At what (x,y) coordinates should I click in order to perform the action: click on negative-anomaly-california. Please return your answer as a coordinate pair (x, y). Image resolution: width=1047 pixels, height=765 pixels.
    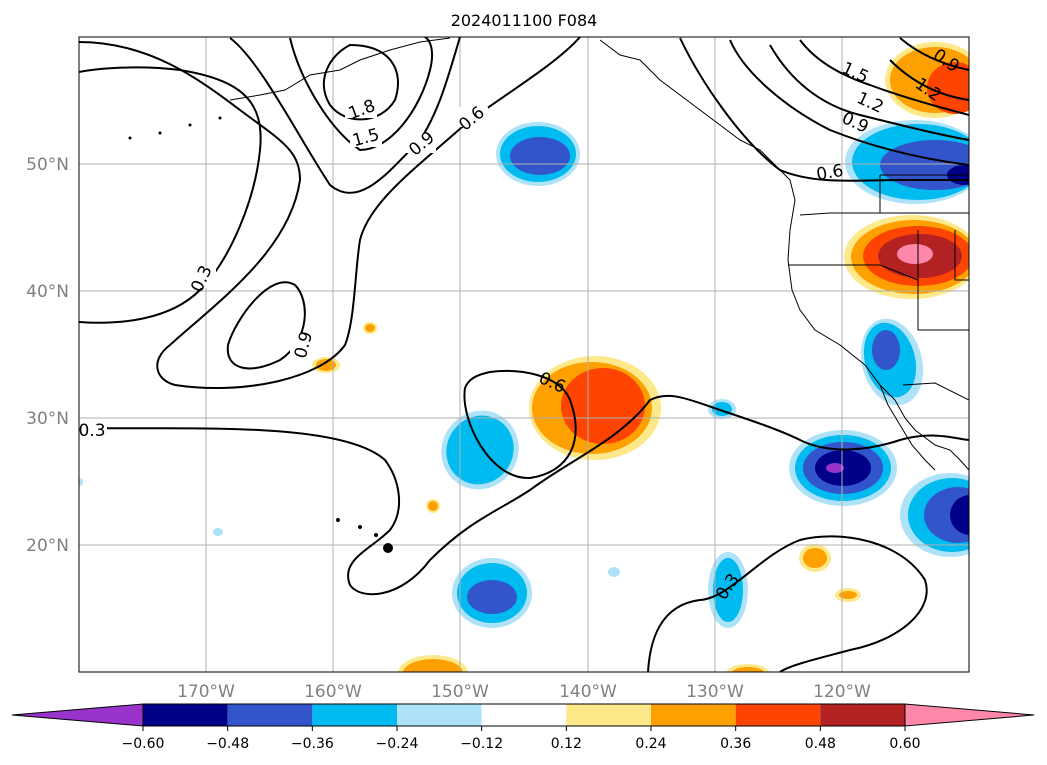
    Looking at the image, I should click on (892, 362).